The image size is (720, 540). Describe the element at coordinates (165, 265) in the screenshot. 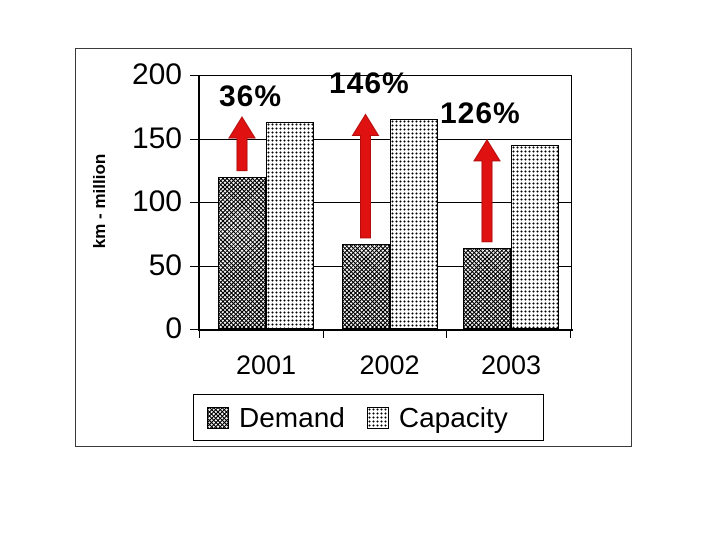

I see `y-tick-label-50: 50` at that location.